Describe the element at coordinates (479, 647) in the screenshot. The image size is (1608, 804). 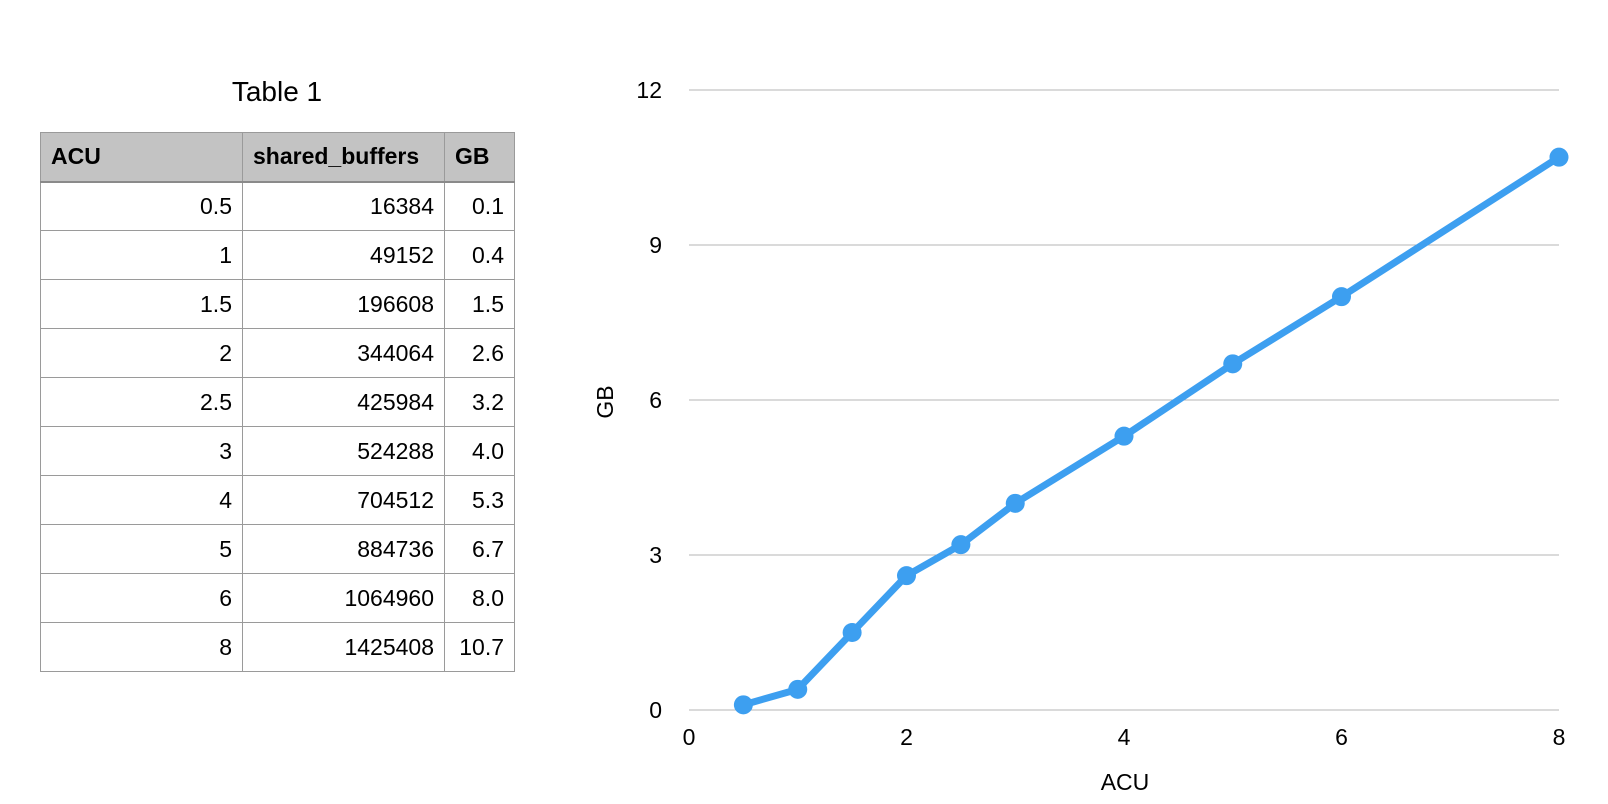
I see `cell-gb: 10.7` at that location.